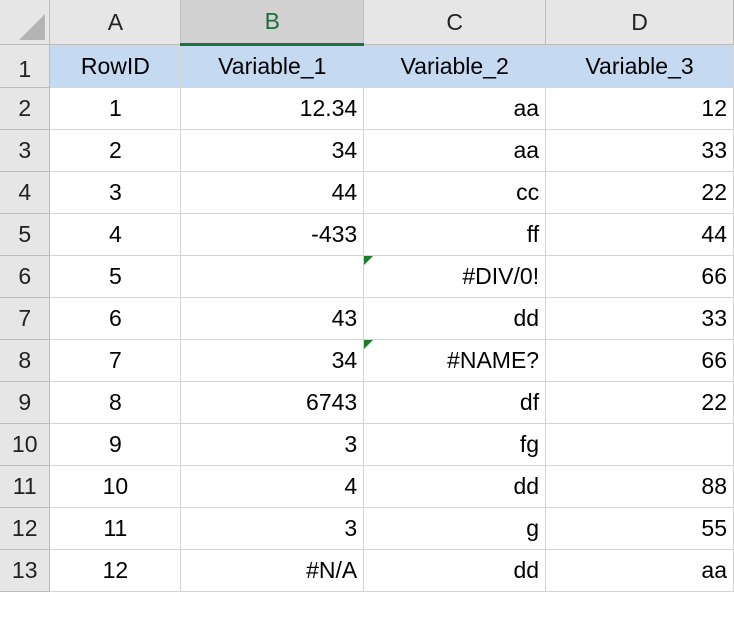 This screenshot has height=620, width=734. I want to click on table-row: 11 10 4 dd 88, so click(367, 486).